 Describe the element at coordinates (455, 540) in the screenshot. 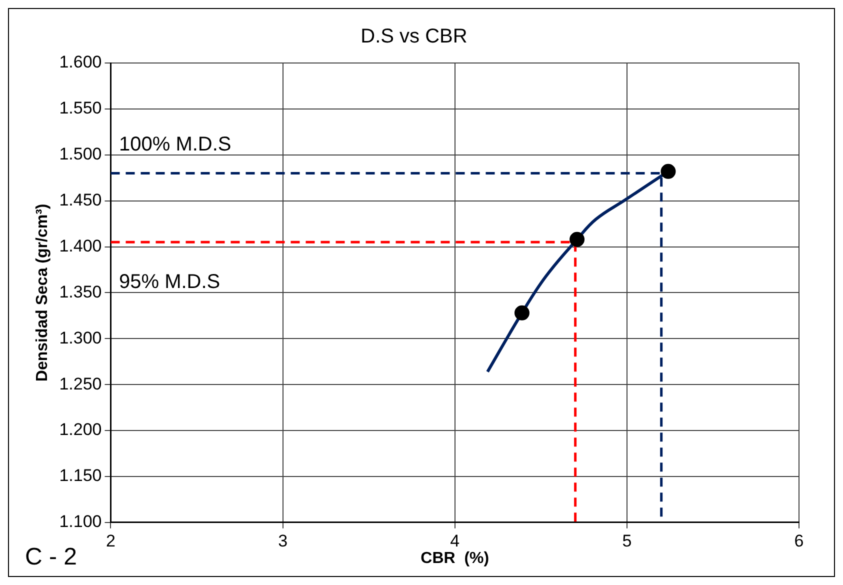

I see `x-tick-label: 4` at that location.